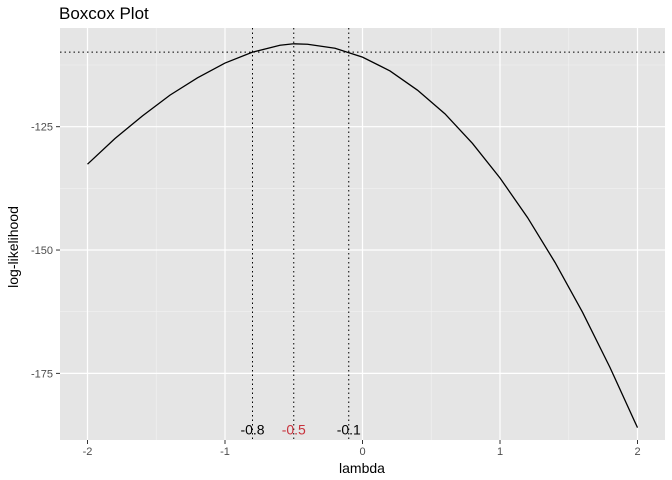  Describe the element at coordinates (88, 452) in the screenshot. I see `x-tick-label: -2` at that location.